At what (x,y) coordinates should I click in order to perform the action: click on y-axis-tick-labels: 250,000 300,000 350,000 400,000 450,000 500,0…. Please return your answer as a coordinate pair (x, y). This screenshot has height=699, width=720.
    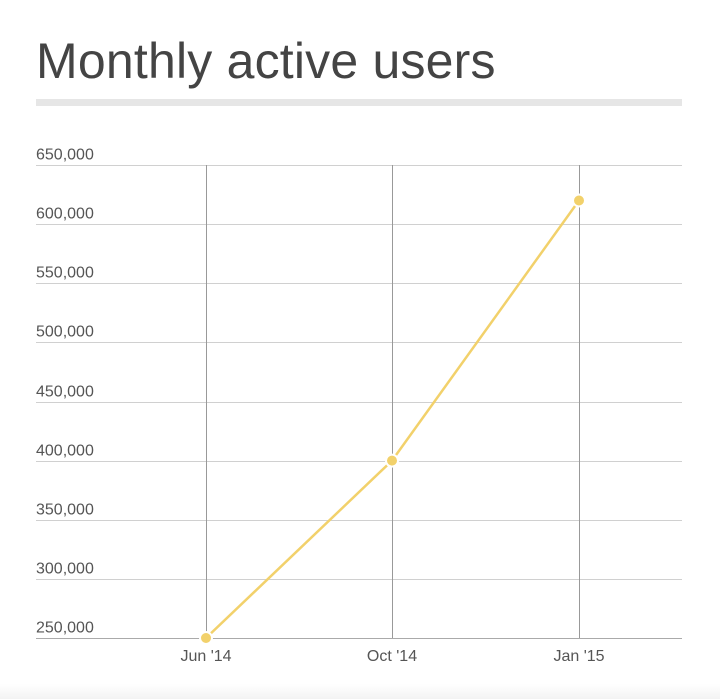
    Looking at the image, I should click on (65, 392).